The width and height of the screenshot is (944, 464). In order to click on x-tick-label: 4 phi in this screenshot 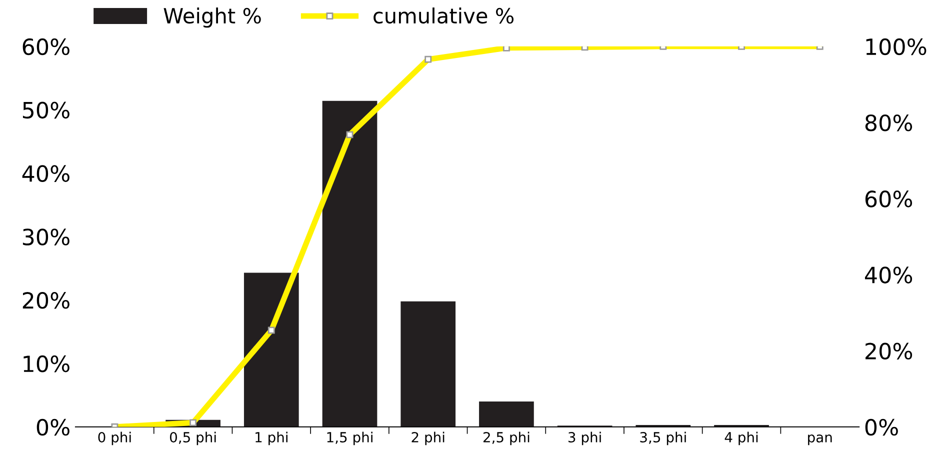, I will do `click(741, 439)`.